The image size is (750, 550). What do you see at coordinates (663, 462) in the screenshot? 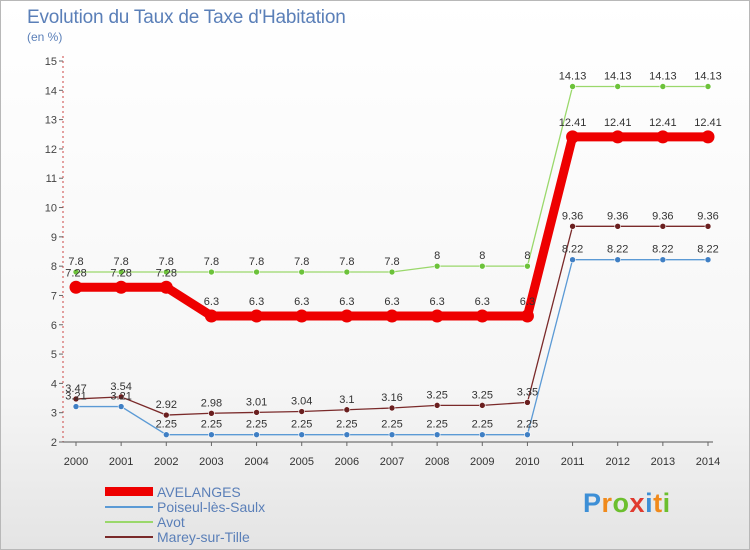
I see `x-tick-label: 2013` at bounding box center [663, 462].